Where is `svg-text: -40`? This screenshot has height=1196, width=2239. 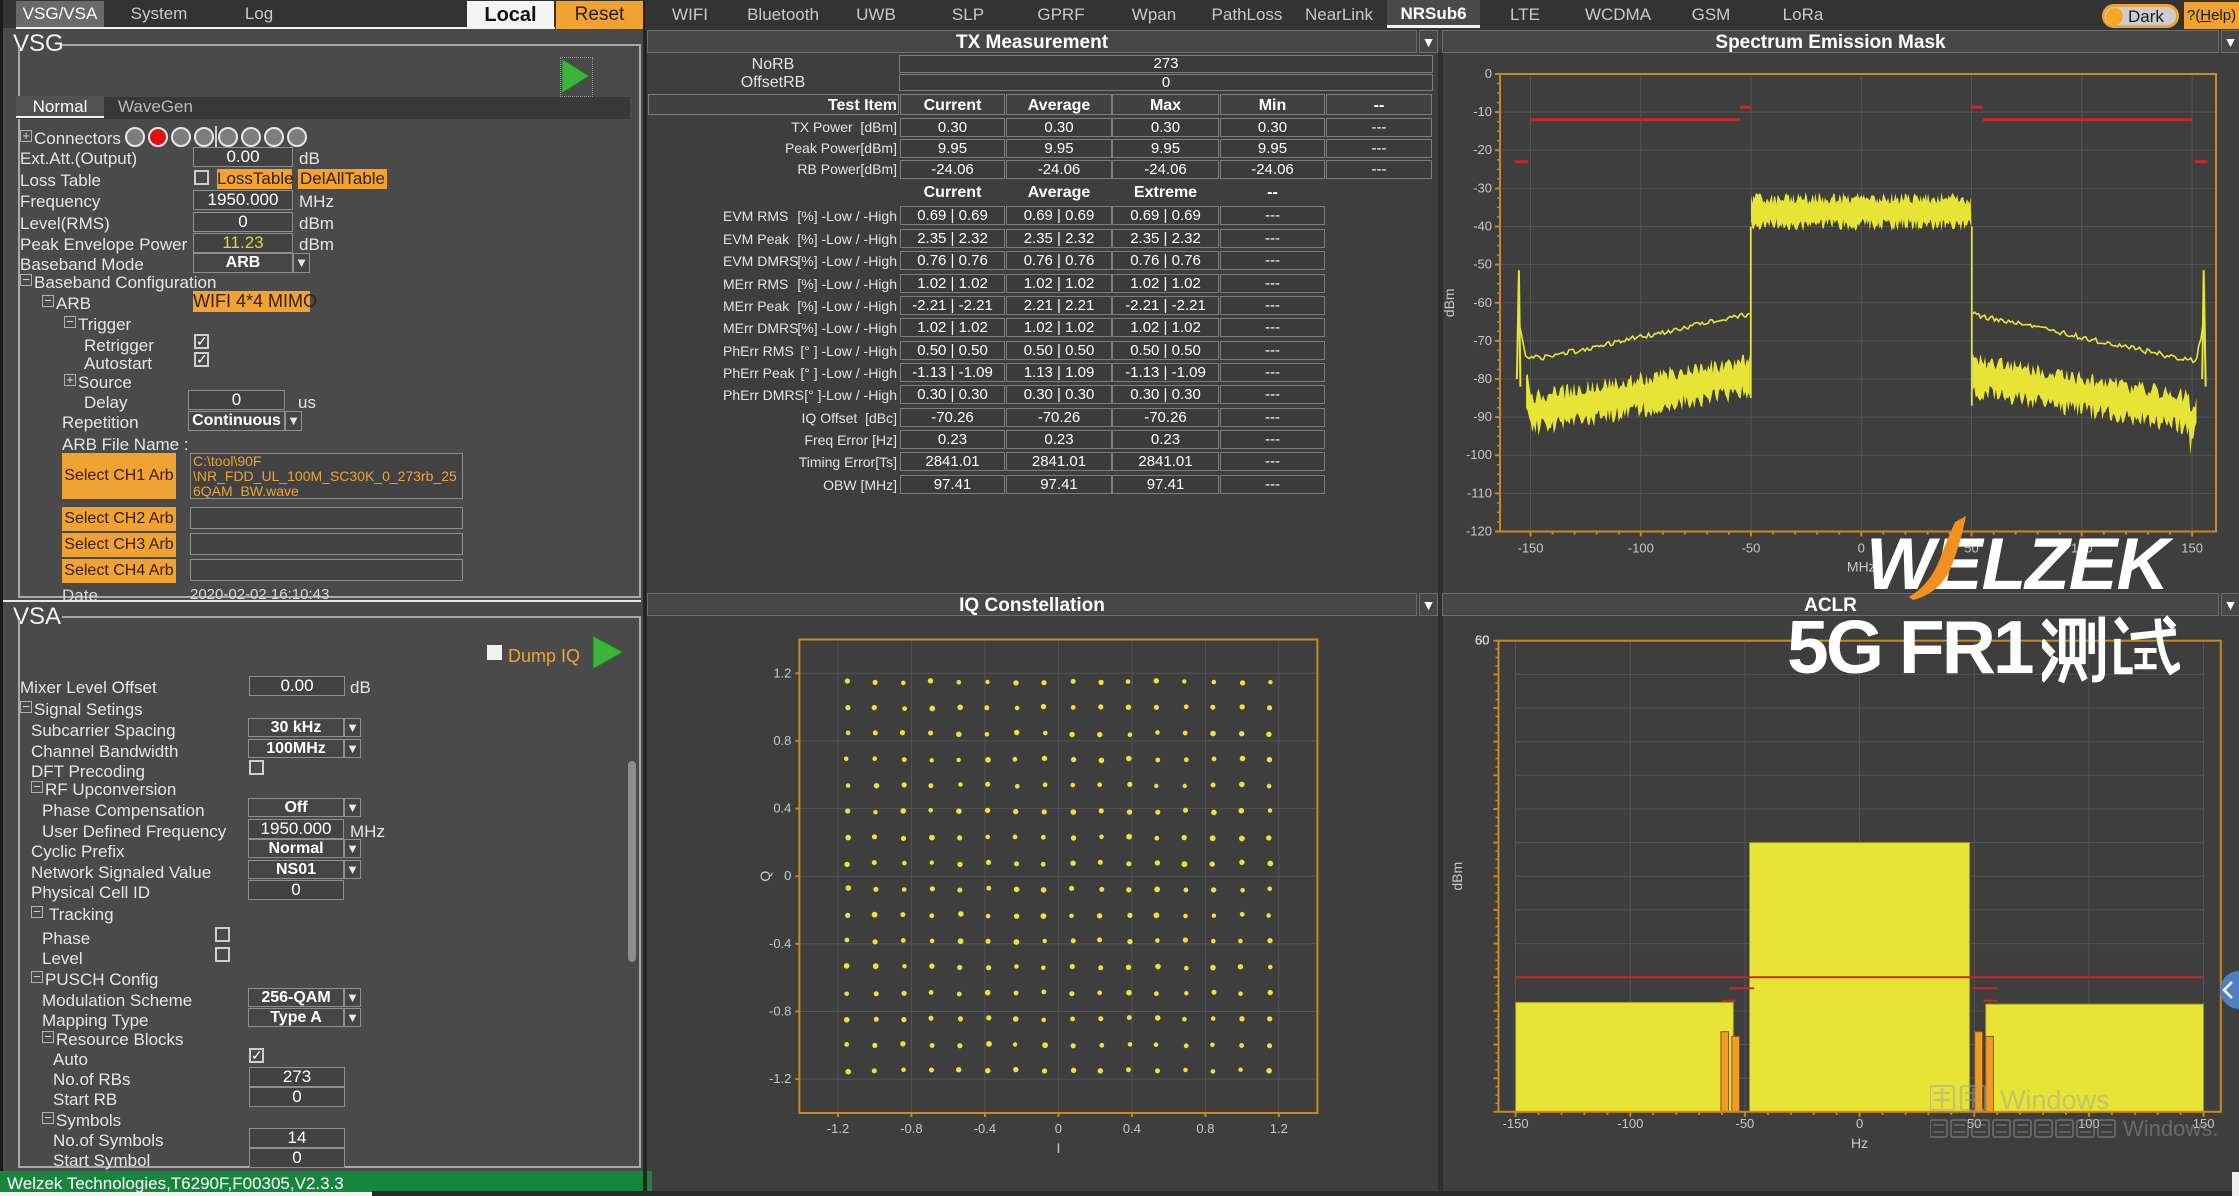 svg-text: -40 is located at coordinates (1482, 226).